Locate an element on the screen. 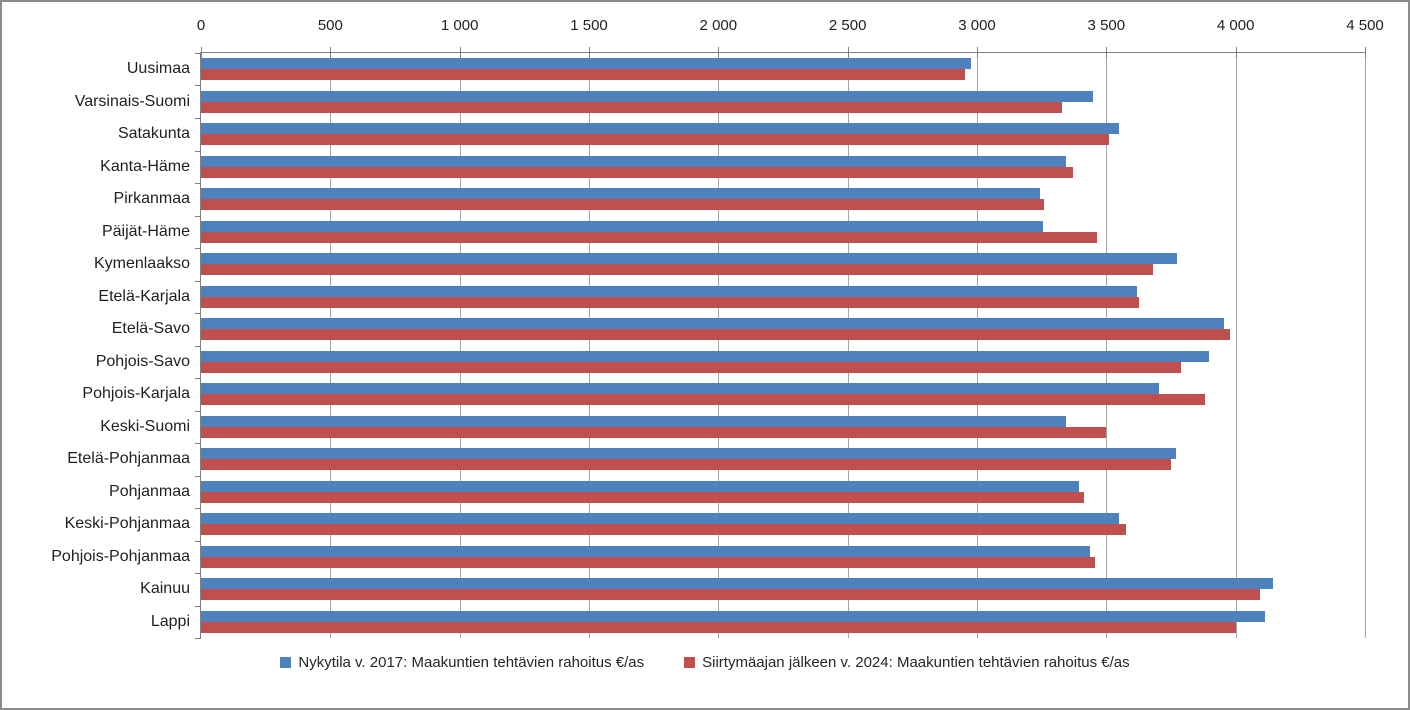 This screenshot has width=1410, height=710. category-label: Kainuu is located at coordinates (165, 589).